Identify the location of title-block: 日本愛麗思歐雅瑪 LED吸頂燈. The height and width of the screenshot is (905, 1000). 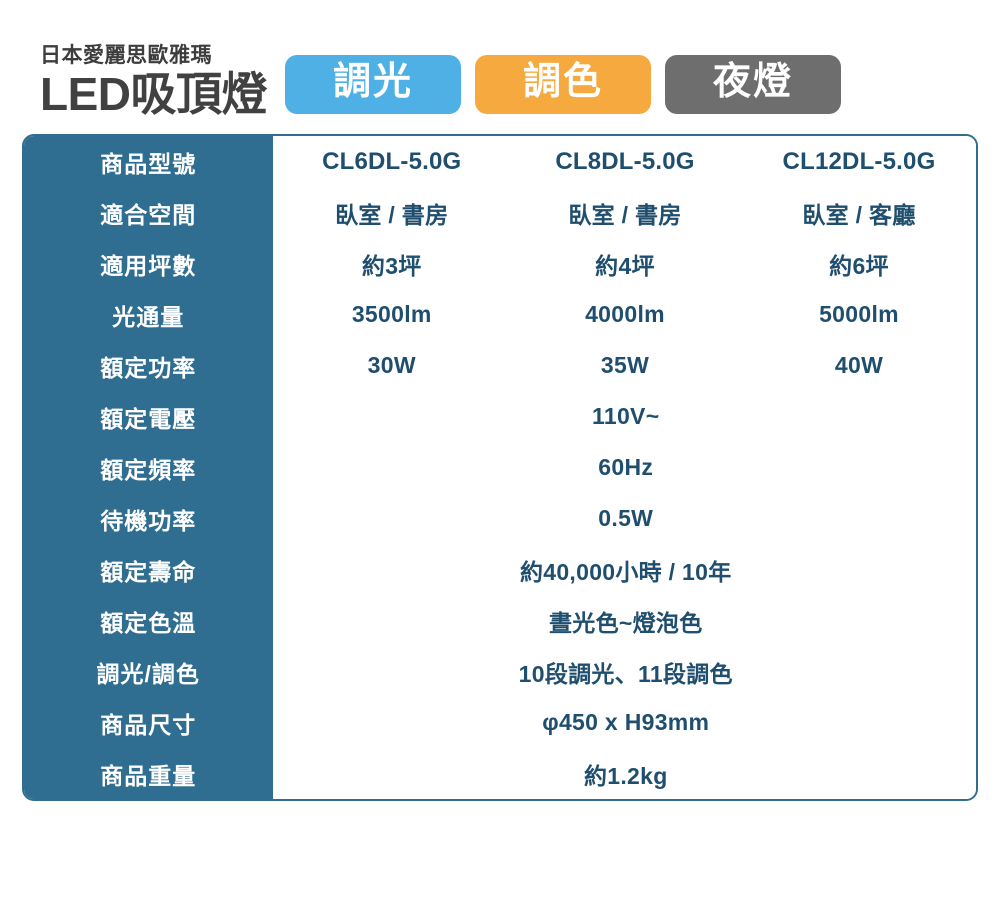
(154, 85).